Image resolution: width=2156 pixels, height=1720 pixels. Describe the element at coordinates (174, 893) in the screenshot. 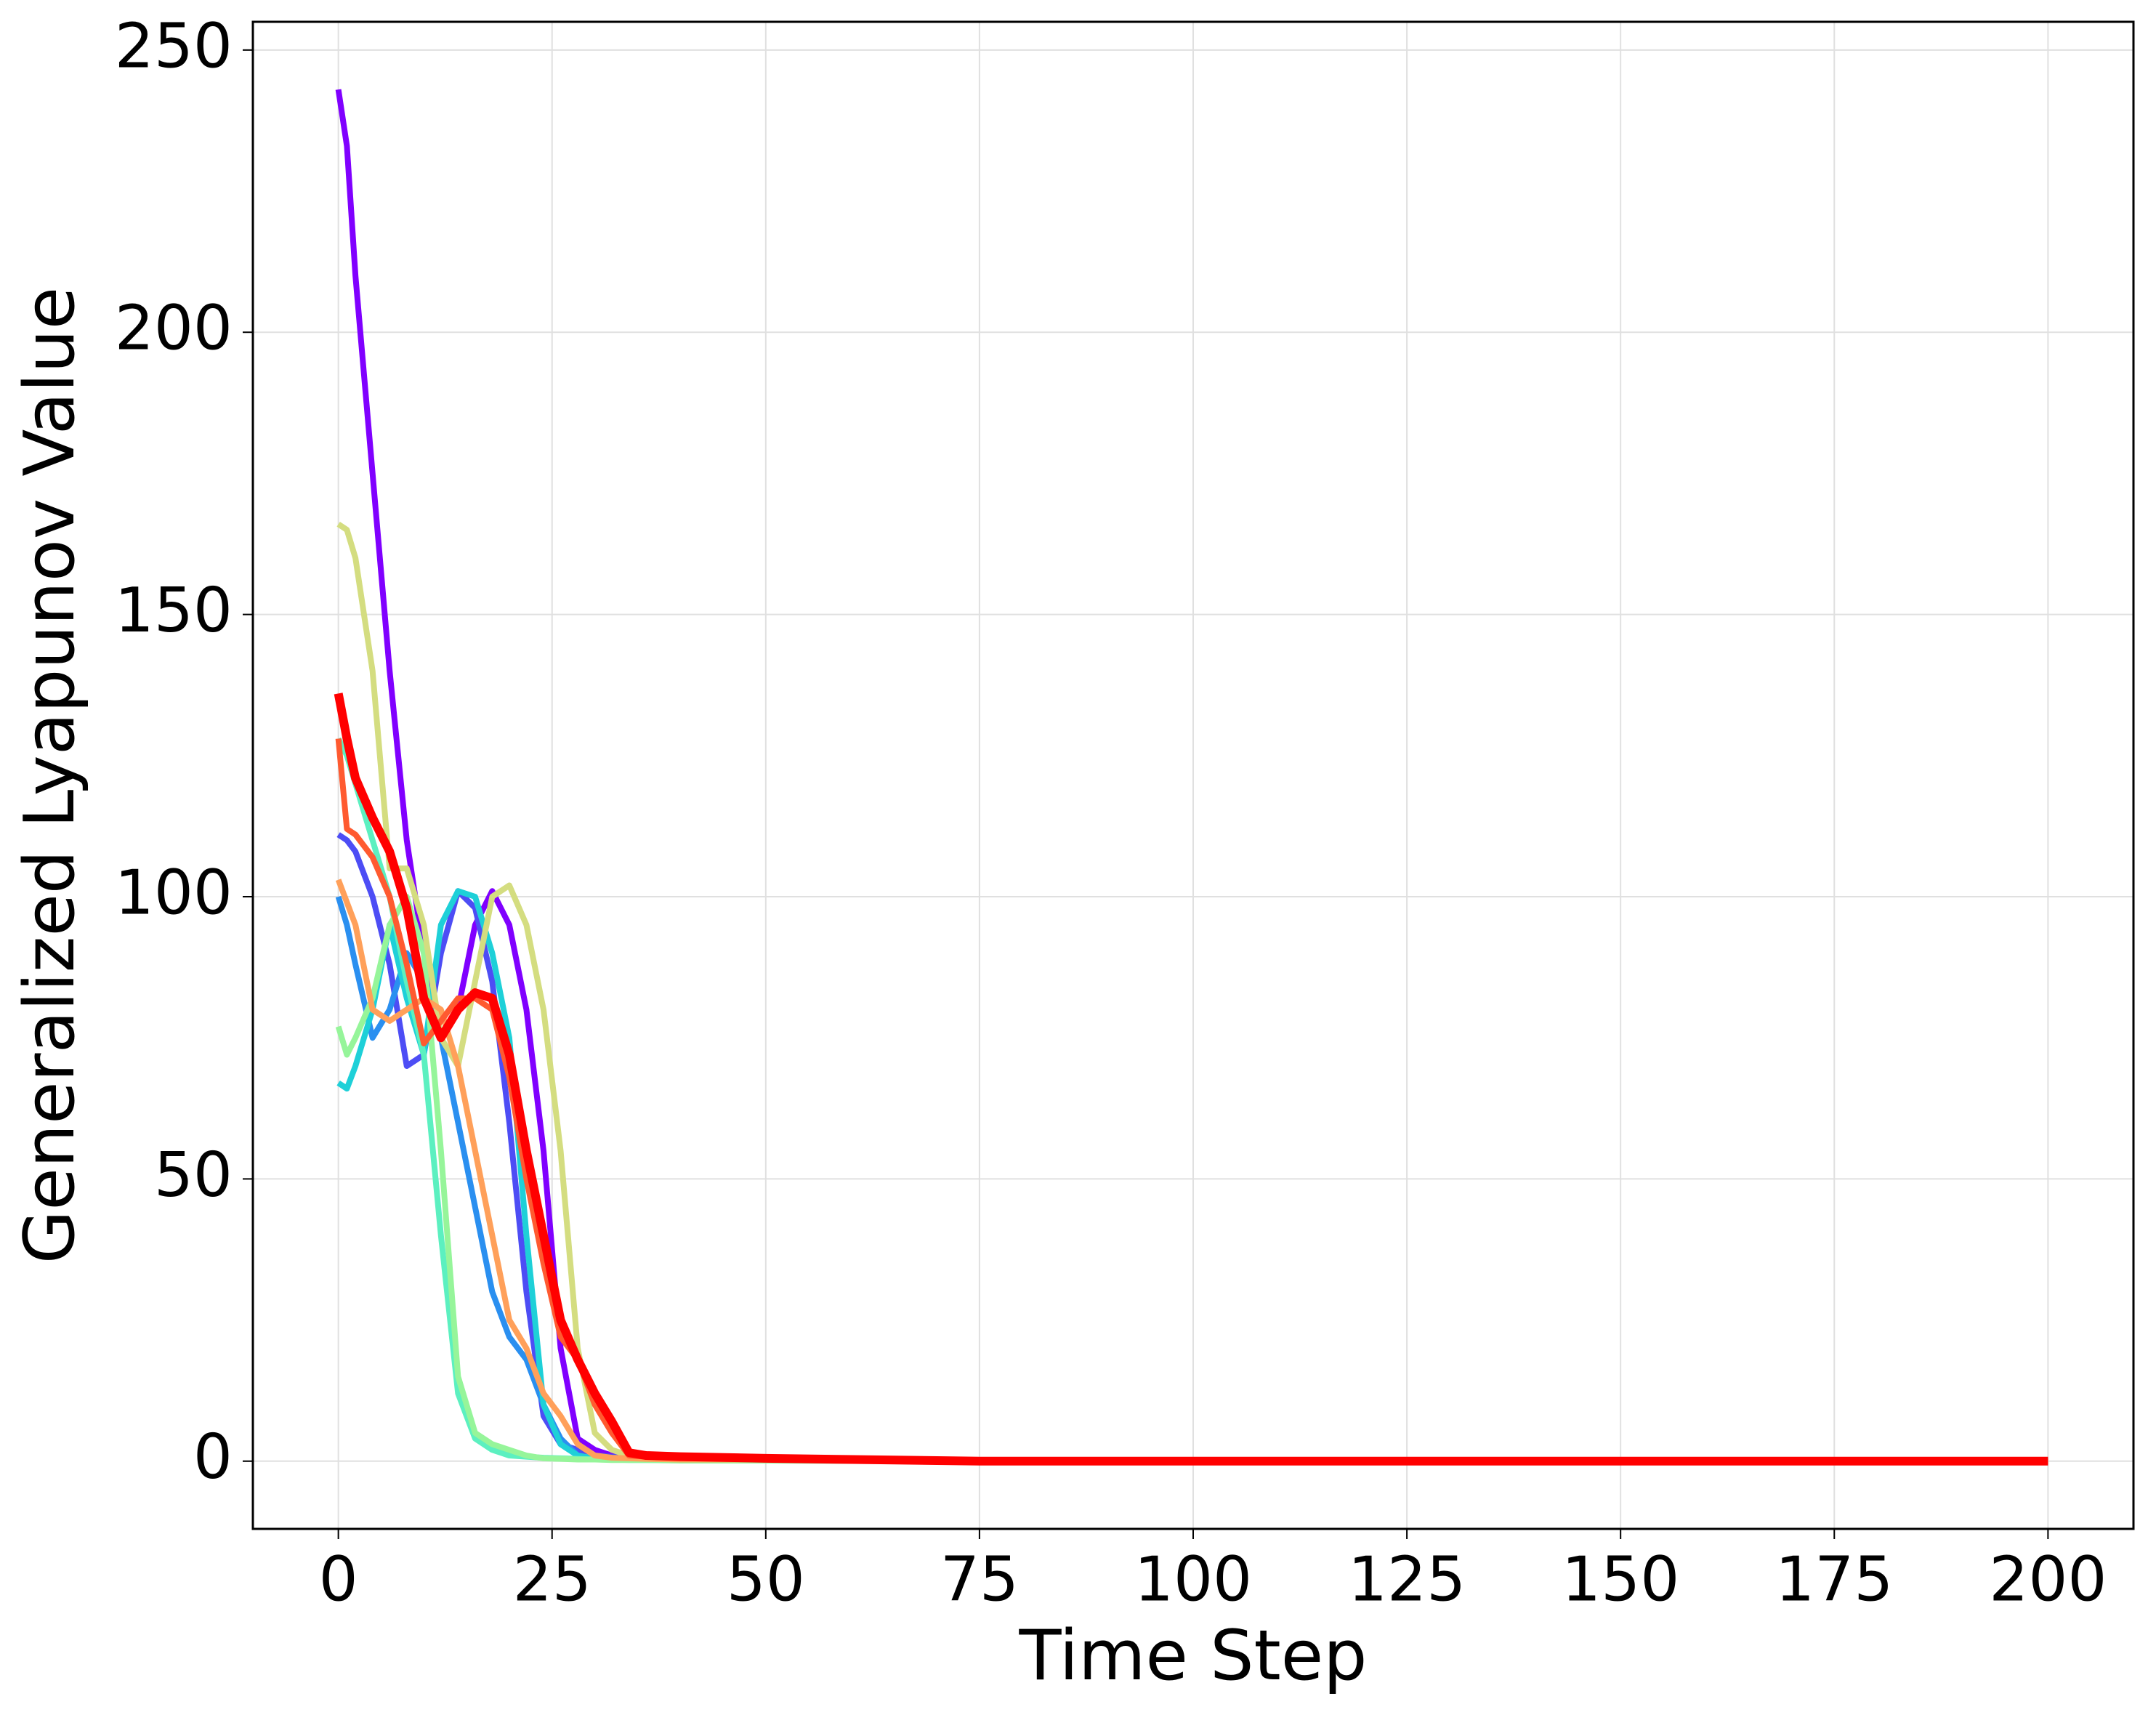

I see `y-tick-label: 100` at that location.